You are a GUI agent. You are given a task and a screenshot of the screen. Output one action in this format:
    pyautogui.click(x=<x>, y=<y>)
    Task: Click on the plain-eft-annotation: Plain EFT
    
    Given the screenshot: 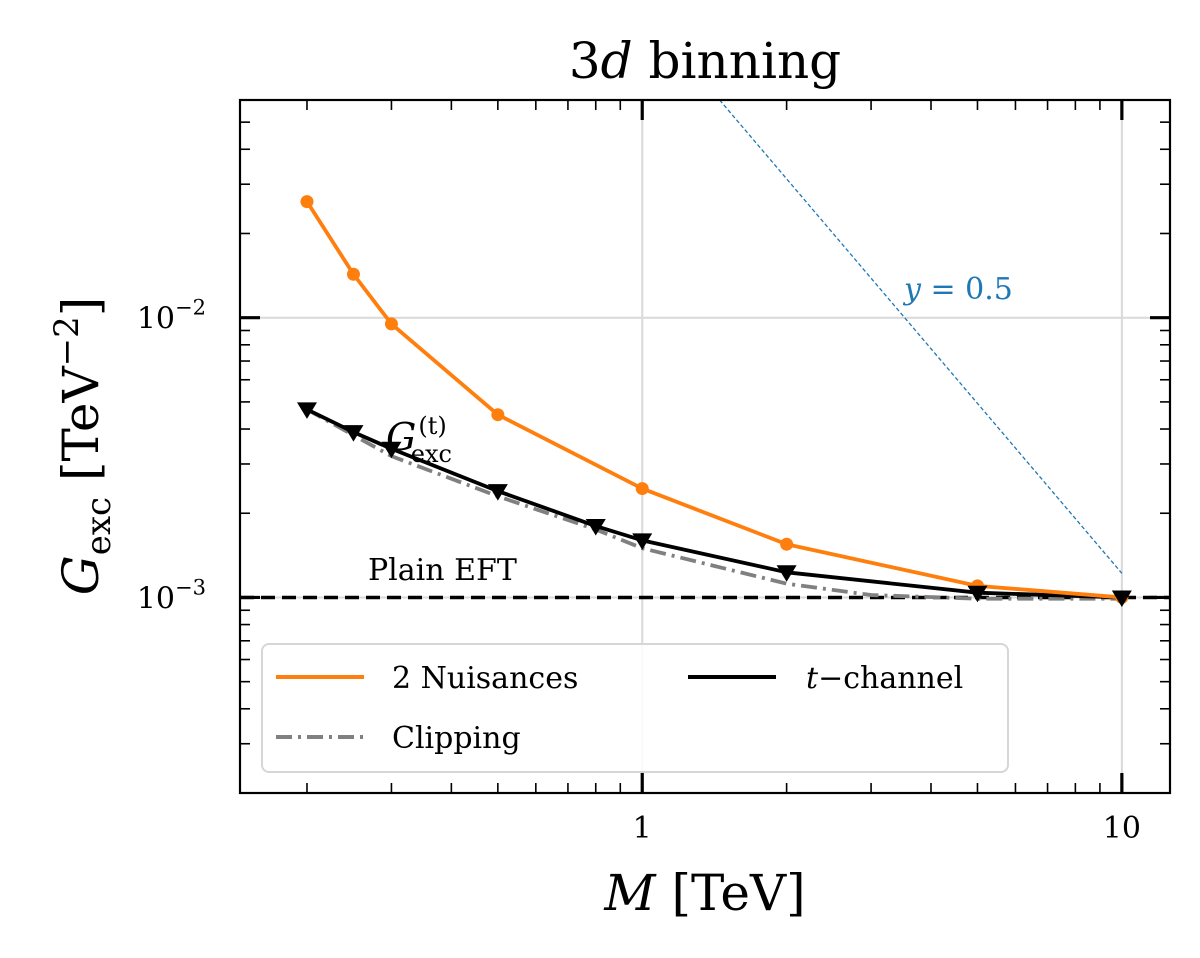 What is the action you would take?
    pyautogui.click(x=442, y=570)
    